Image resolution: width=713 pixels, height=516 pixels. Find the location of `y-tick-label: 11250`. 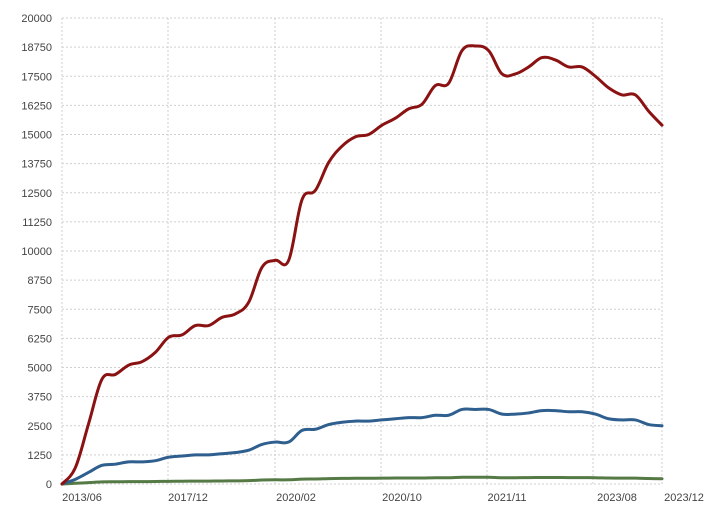

y-tick-label: 11250 is located at coordinates (37, 223).